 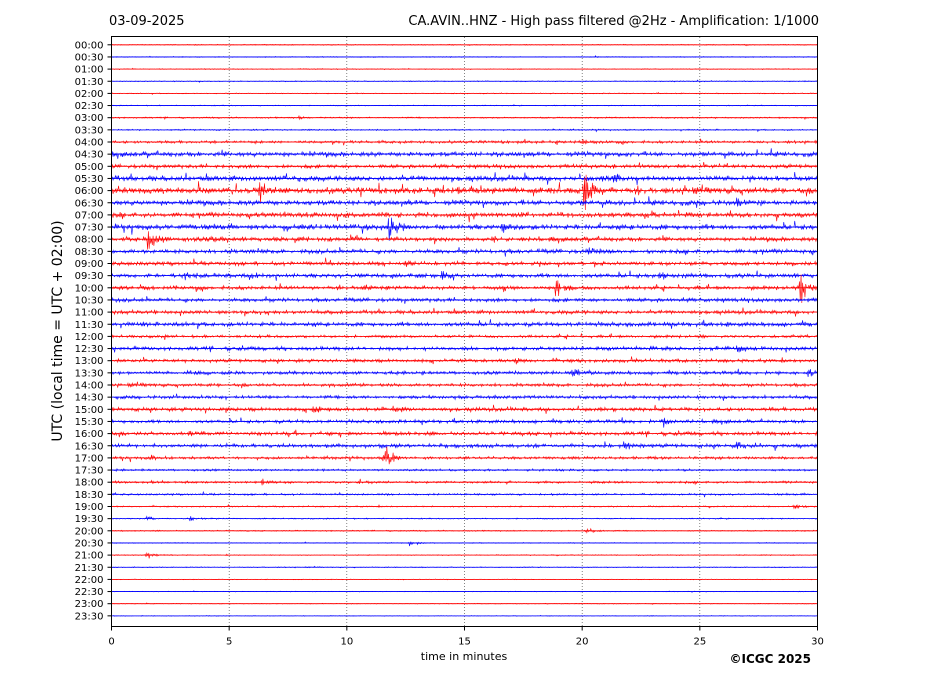 What do you see at coordinates (89, 325) in the screenshot?
I see `y-tick-label: 11:30` at bounding box center [89, 325].